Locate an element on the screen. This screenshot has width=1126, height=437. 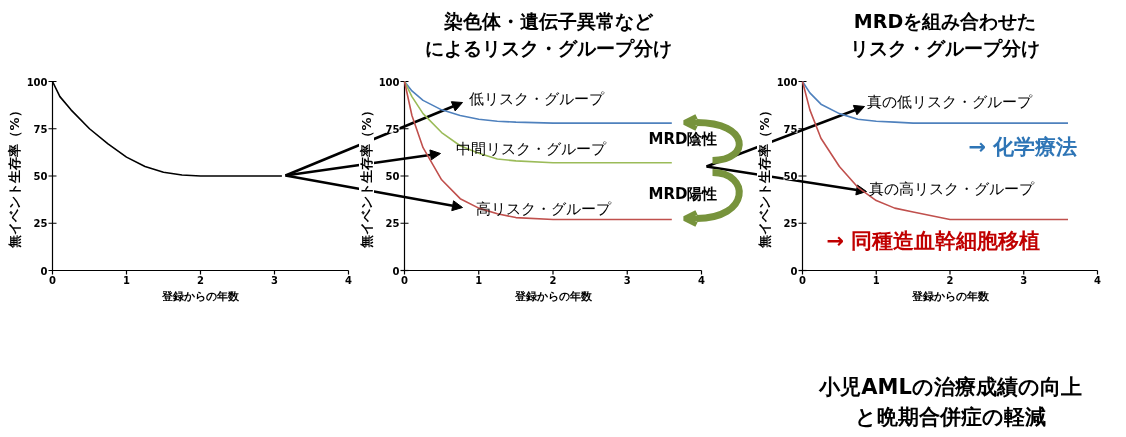
chart-title: 染色体・遺伝子異常などによるリスク・グループ分け is located at coordinates (548, 34).